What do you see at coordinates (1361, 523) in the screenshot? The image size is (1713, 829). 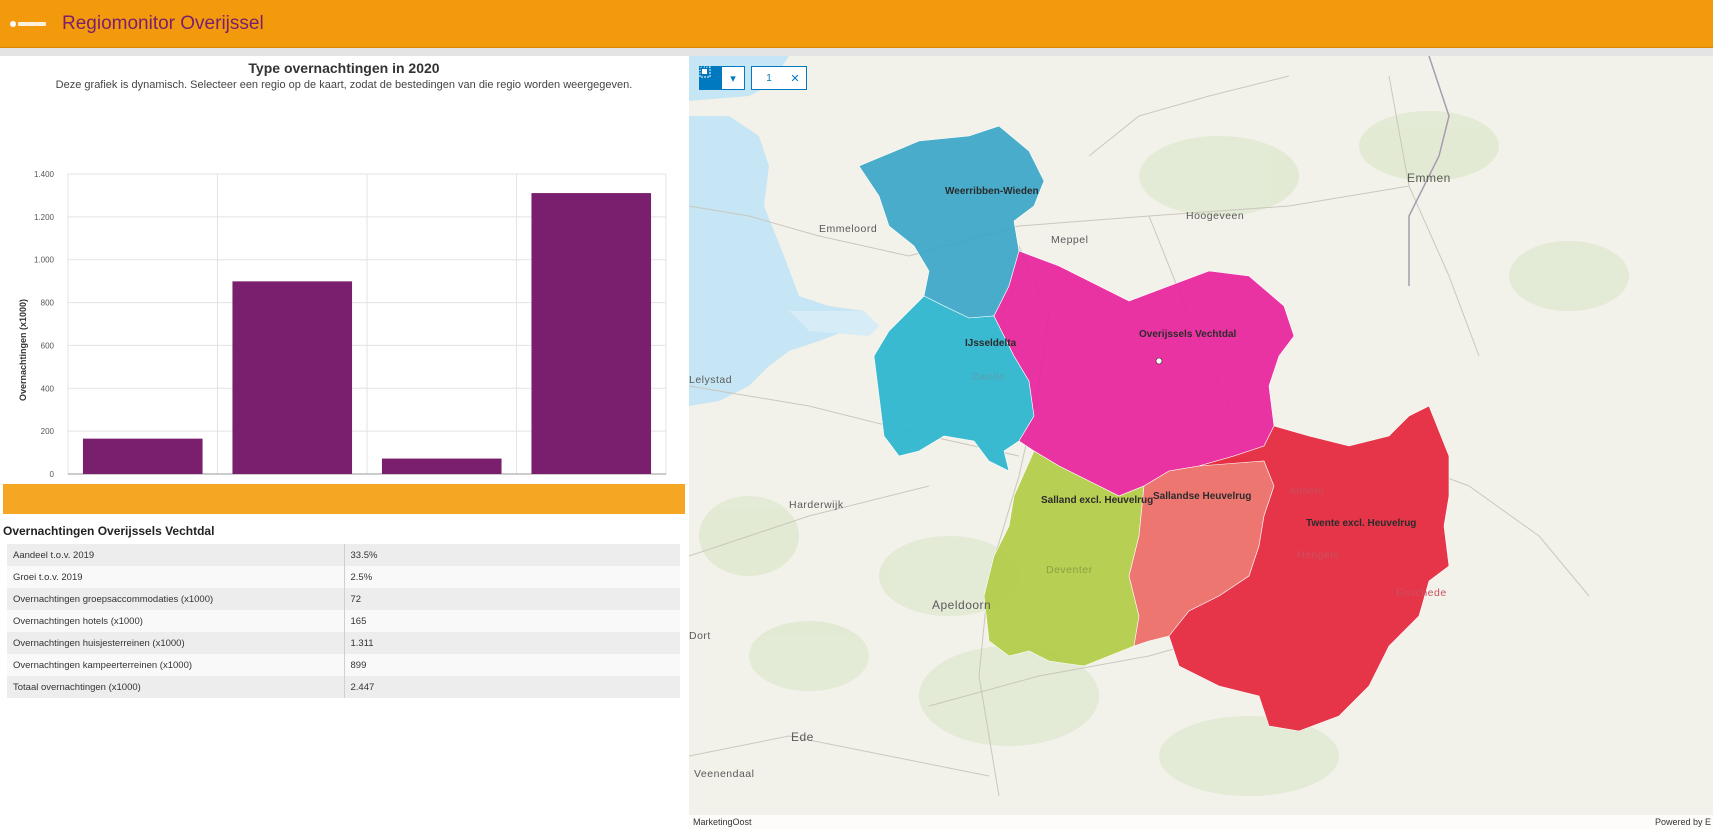 I see `label-twente: Twente excl. Heuvelrug` at bounding box center [1361, 523].